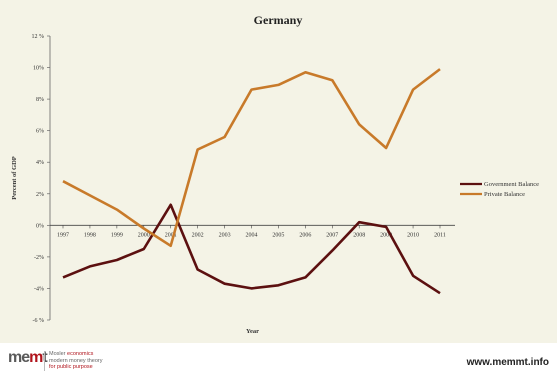 This screenshot has height=383, width=557. What do you see at coordinates (305, 235) in the screenshot?
I see `x-tick-label: 2006` at bounding box center [305, 235].